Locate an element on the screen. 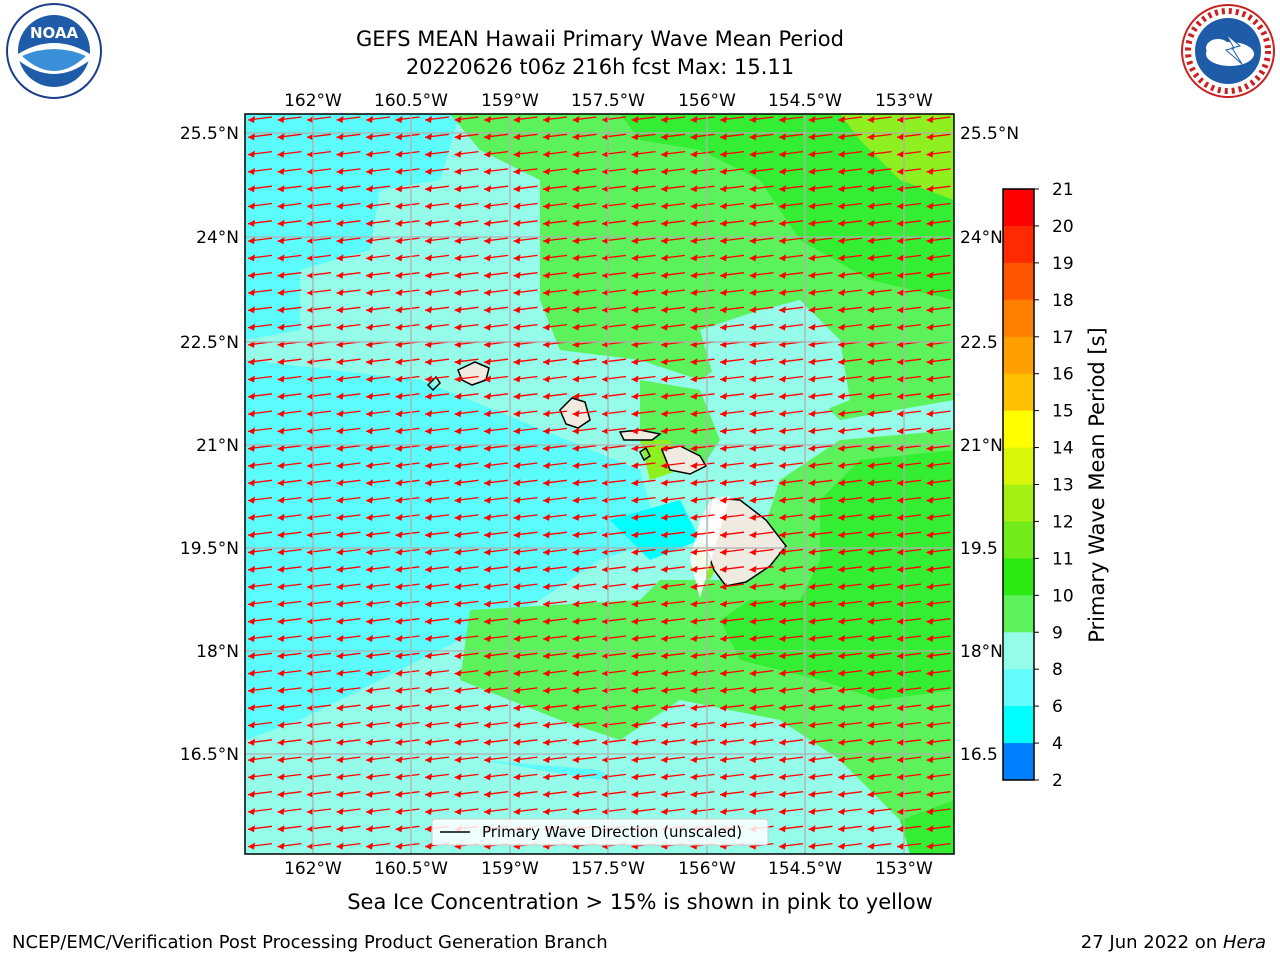 Image resolution: width=1280 pixels, height=960 pixels. colorbar-tick-label: 9 is located at coordinates (1057, 633).